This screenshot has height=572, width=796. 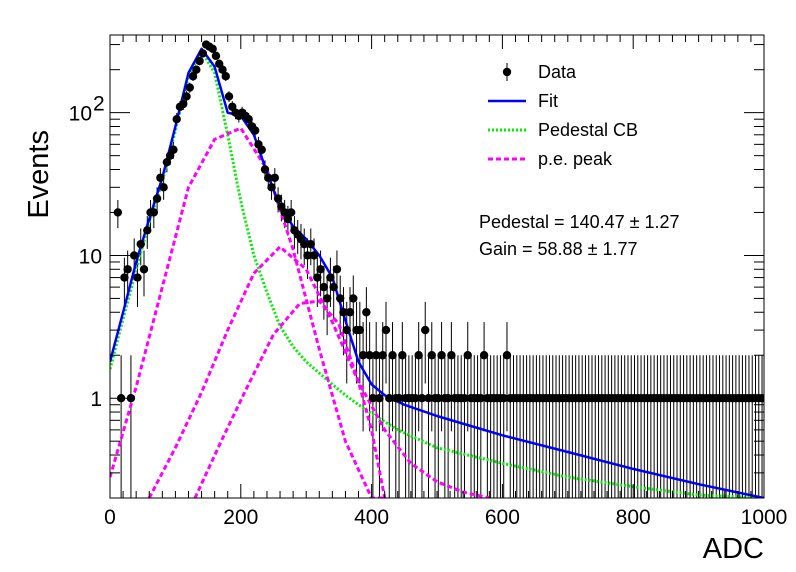 I want to click on y-axis-title: Events, so click(x=39, y=174).